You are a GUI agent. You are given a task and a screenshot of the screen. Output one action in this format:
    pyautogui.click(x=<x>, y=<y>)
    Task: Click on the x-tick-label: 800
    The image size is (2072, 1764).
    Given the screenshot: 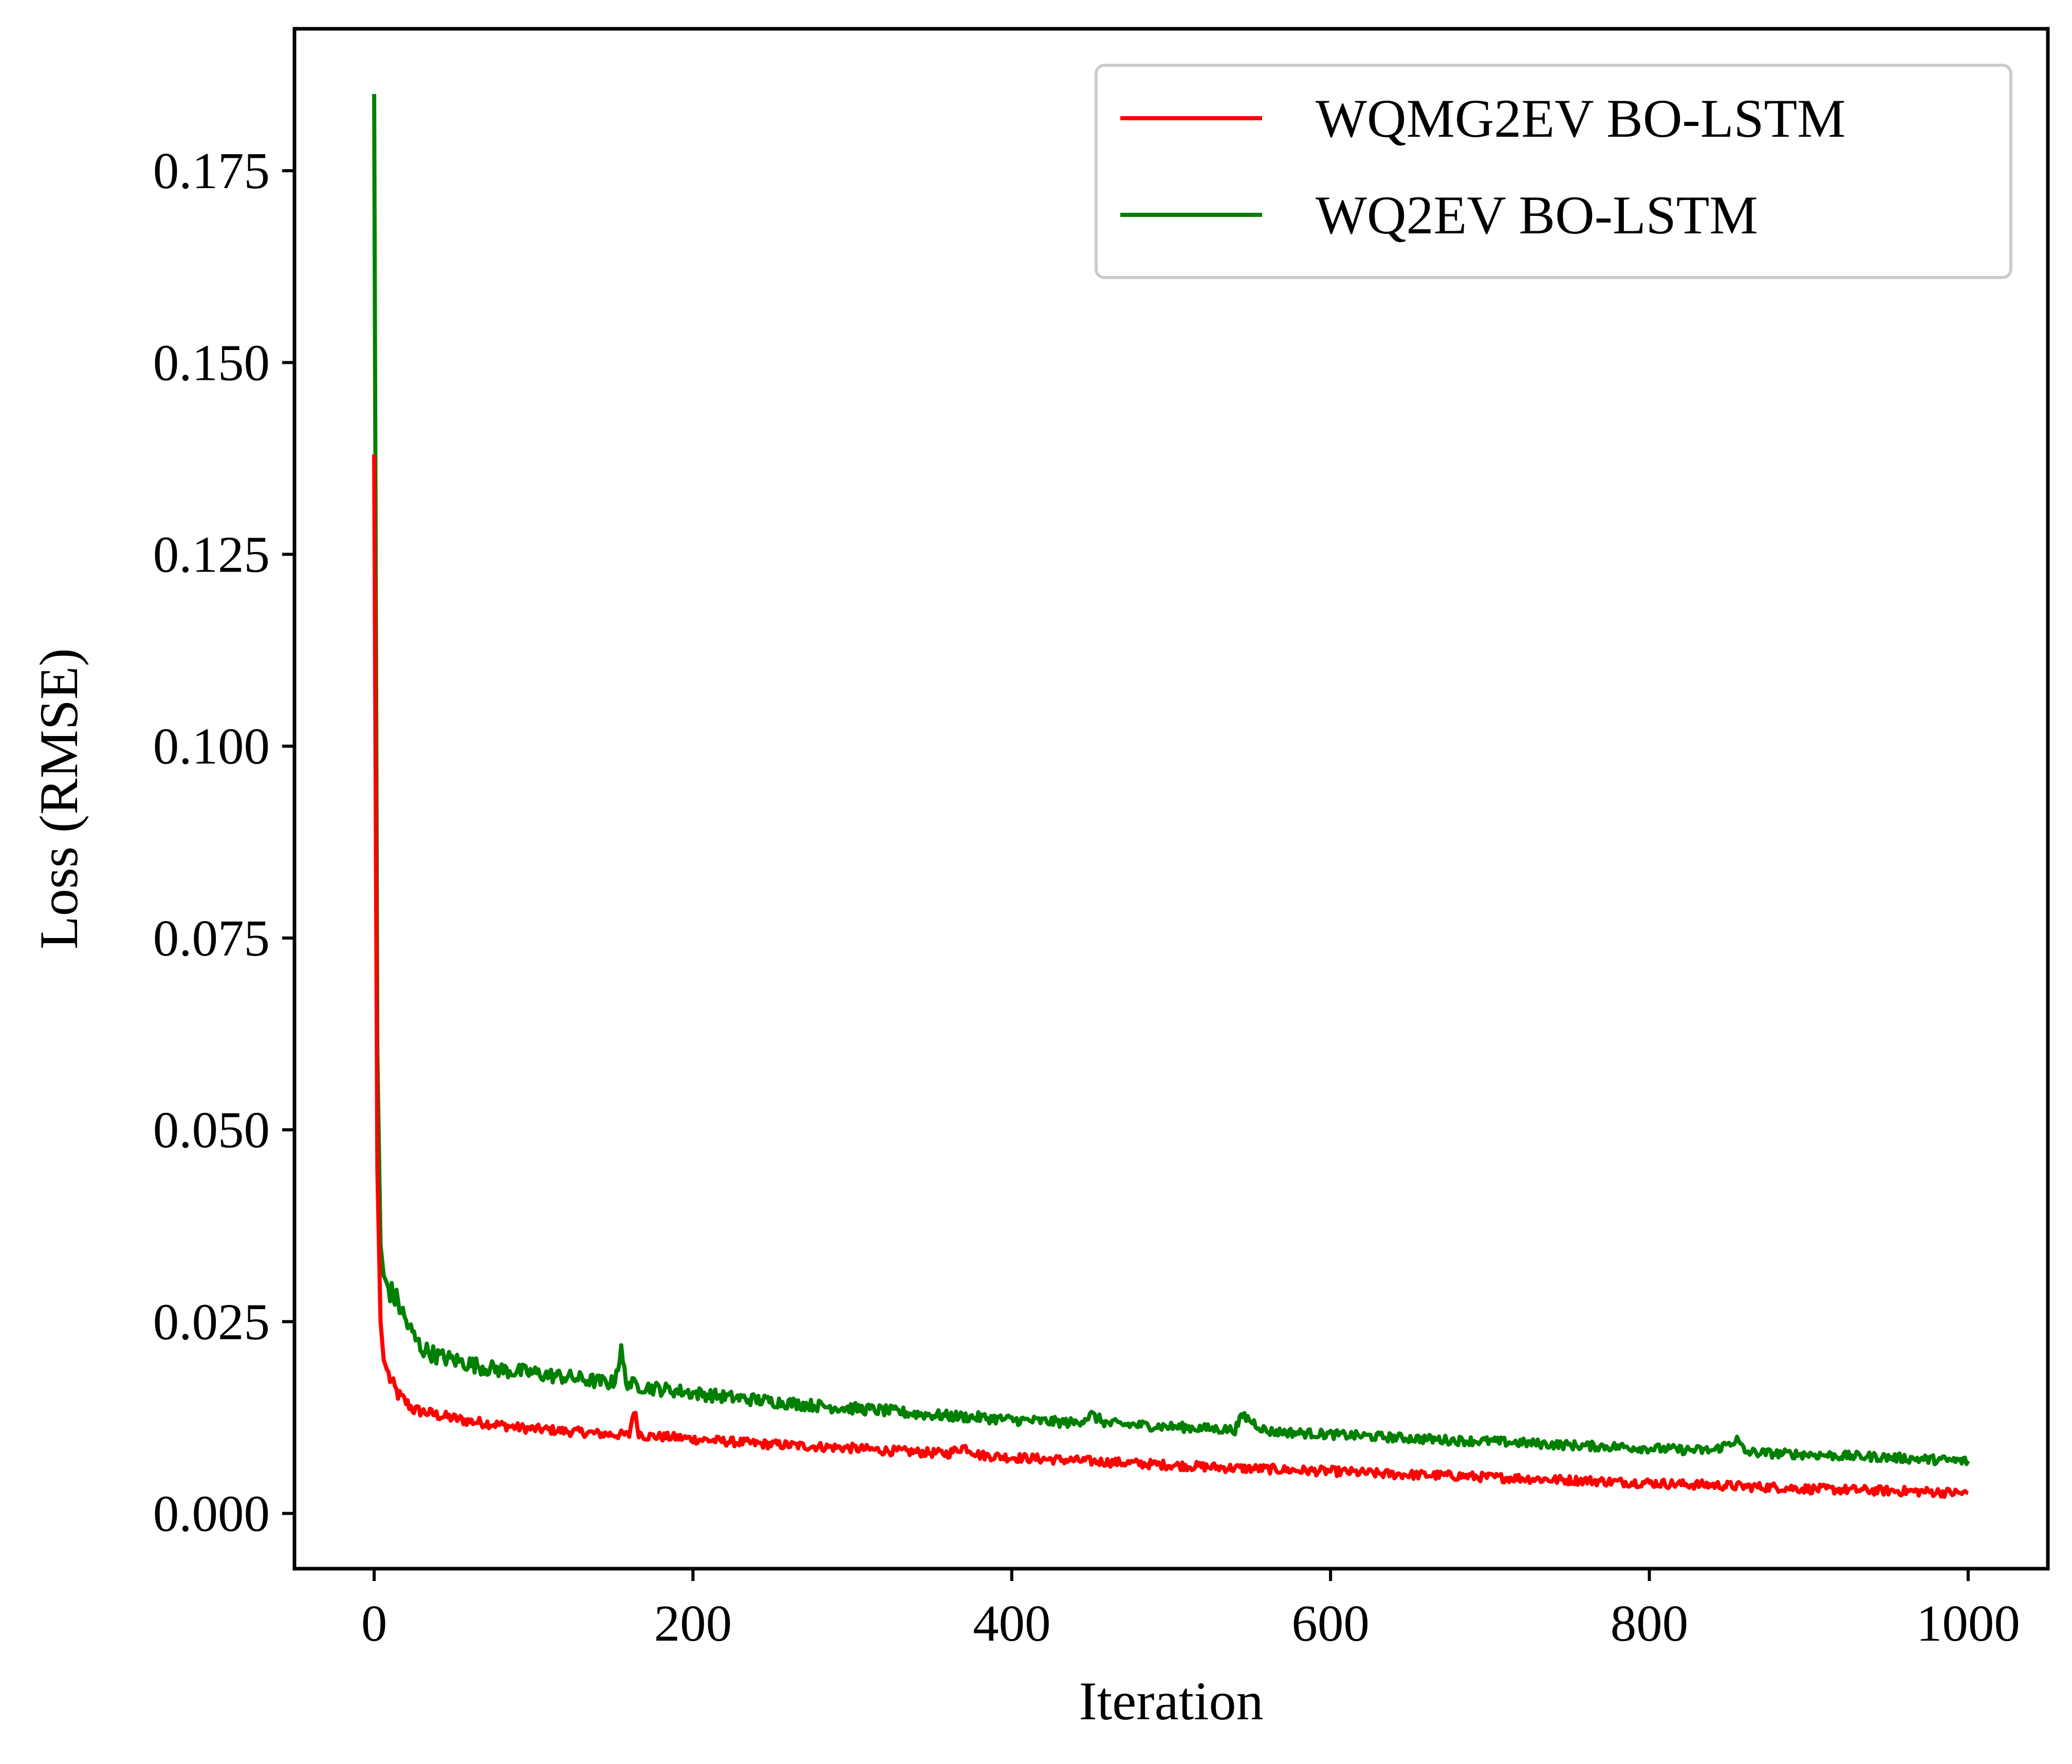 What is the action you would take?
    pyautogui.click(x=1650, y=1623)
    